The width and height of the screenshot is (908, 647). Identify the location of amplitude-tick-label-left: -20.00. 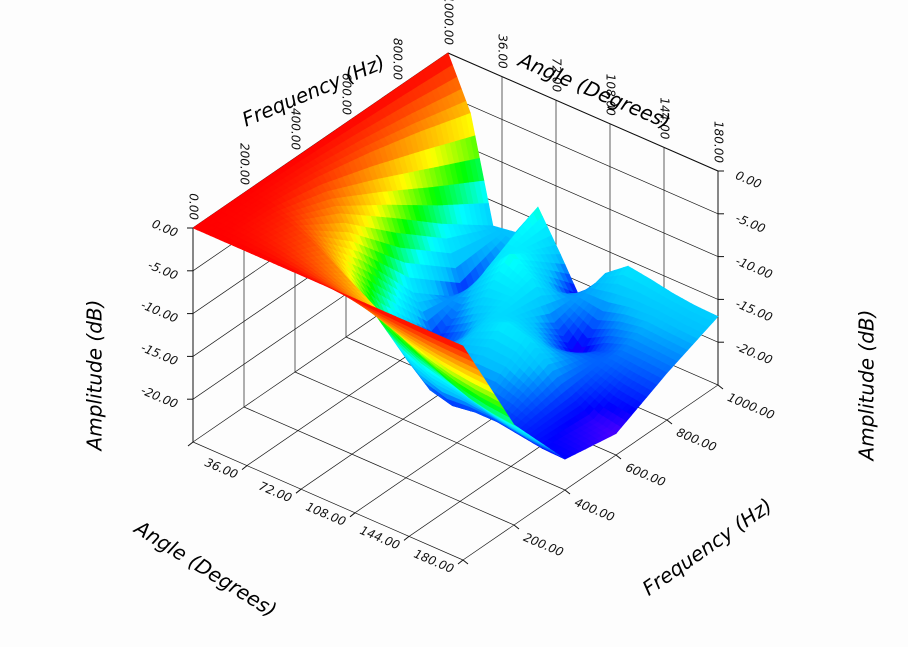
(159, 397).